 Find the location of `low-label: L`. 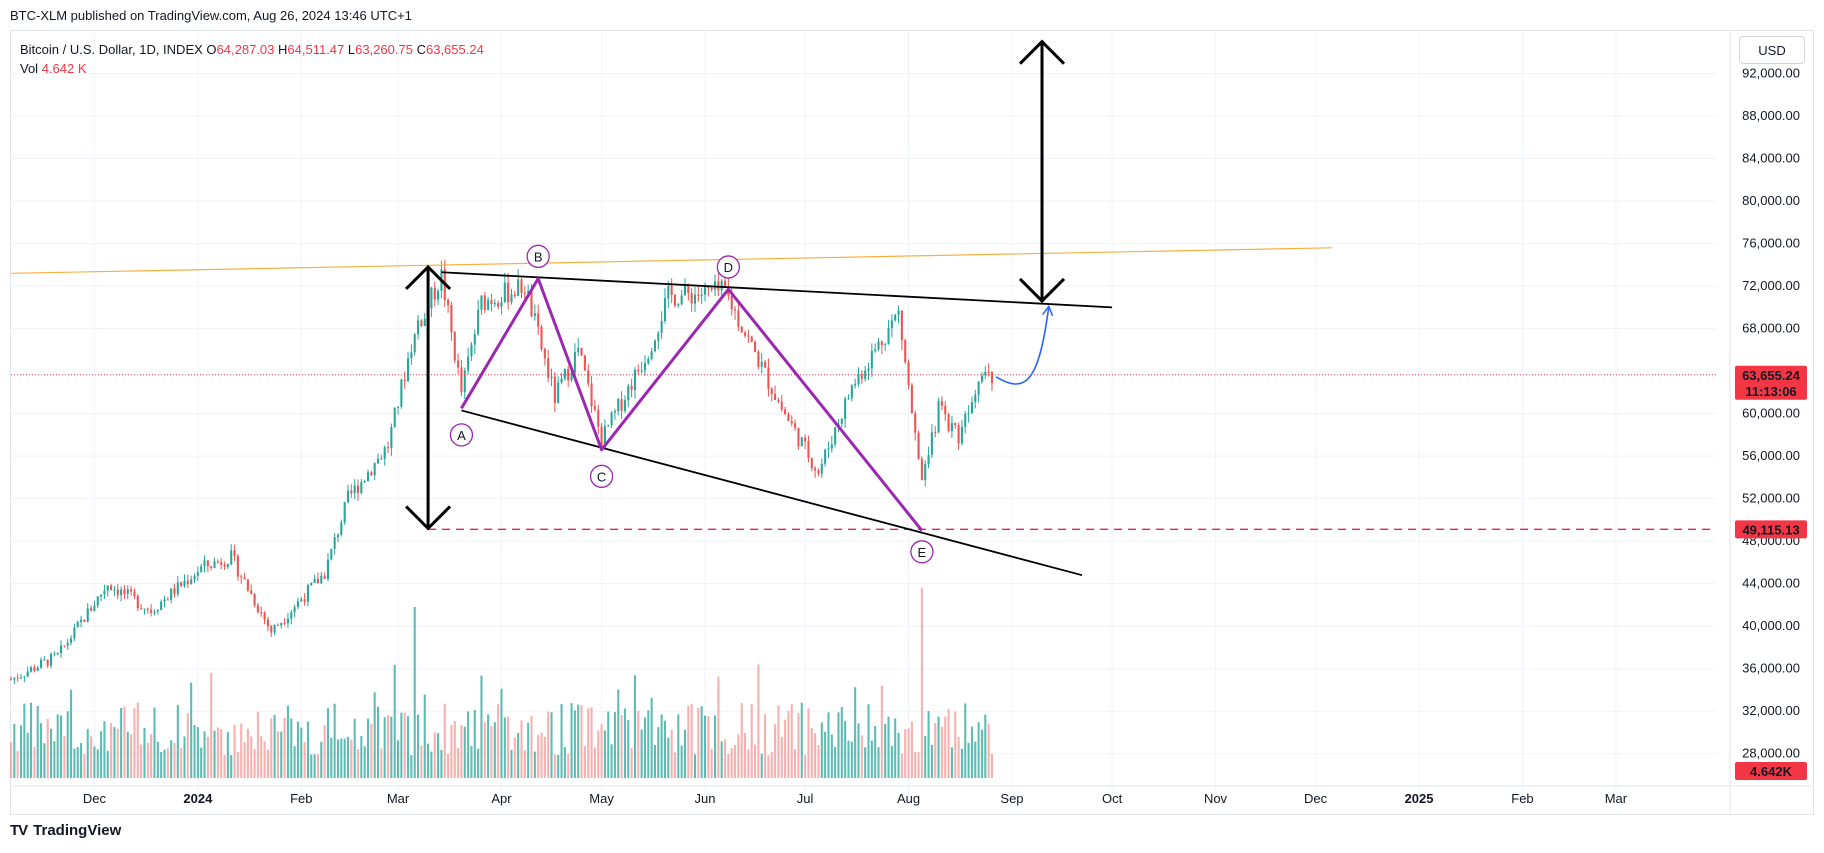

low-label: L is located at coordinates (351, 49).